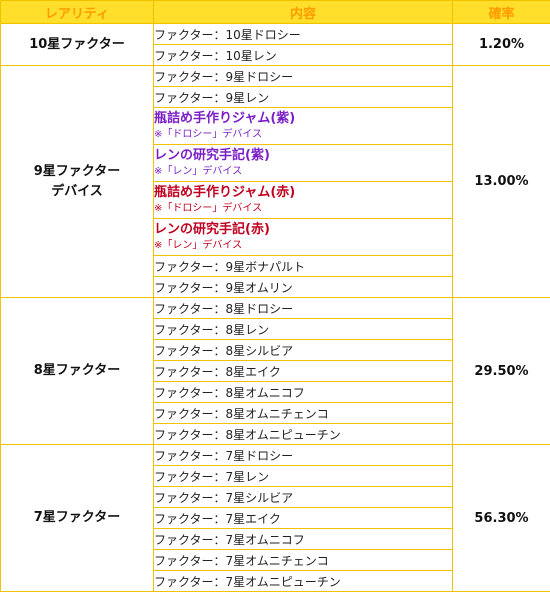  I want to click on rarity-label: 8星ファクター, so click(77, 370).